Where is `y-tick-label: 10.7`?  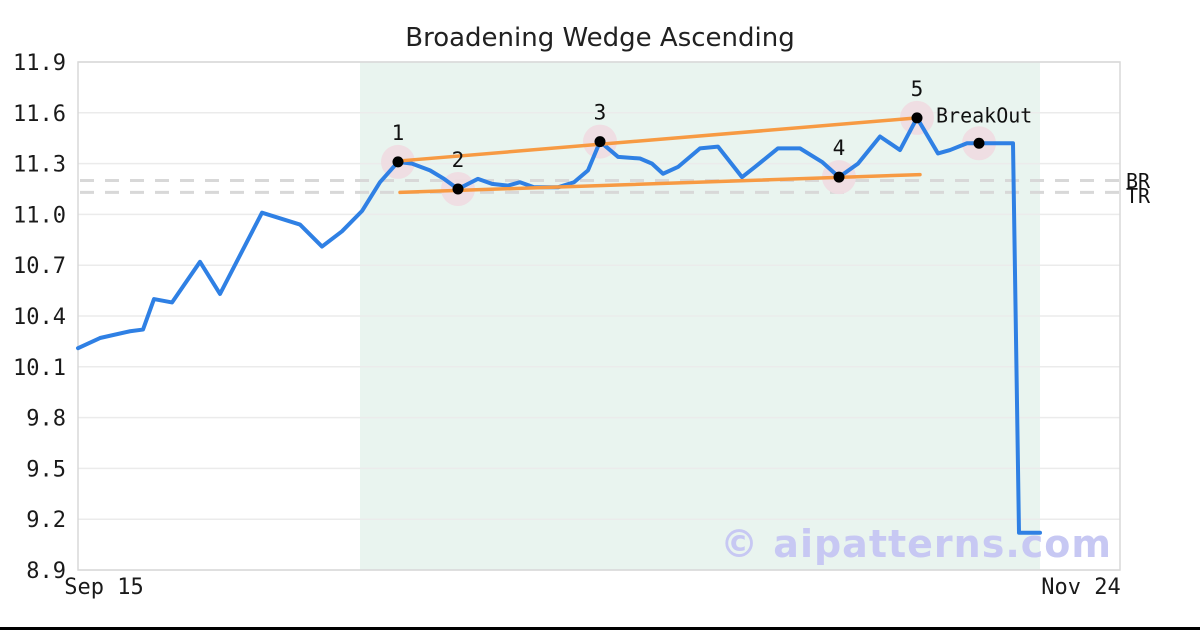
y-tick-label: 10.7 is located at coordinates (39, 266).